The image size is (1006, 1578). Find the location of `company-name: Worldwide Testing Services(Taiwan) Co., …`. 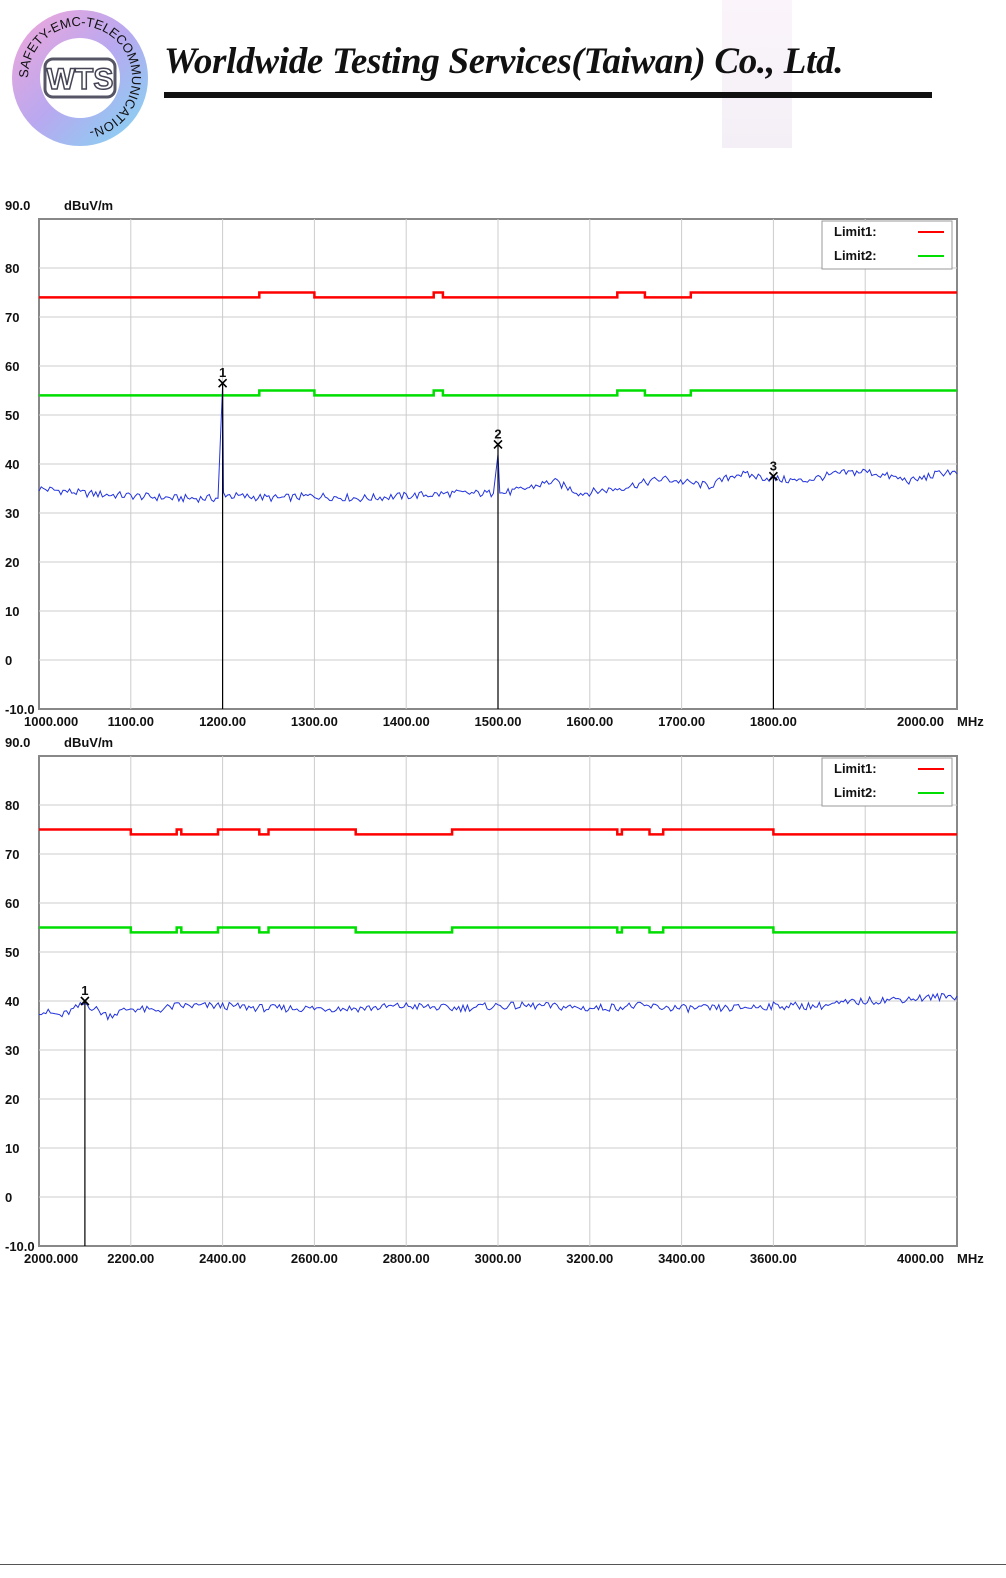

company-name: Worldwide Testing Services(Taiwan) Co., … is located at coordinates (504, 61).